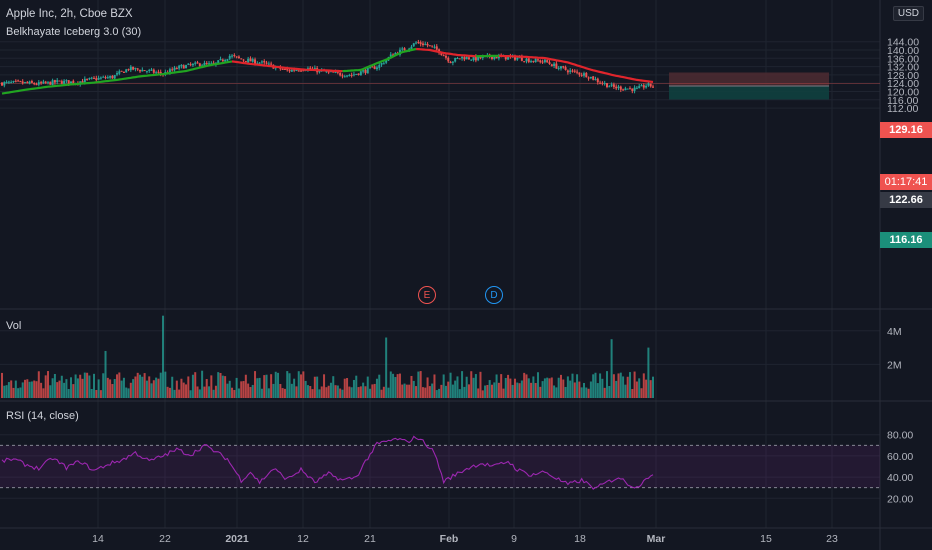 The height and width of the screenshot is (550, 932). Describe the element at coordinates (900, 457) in the screenshot. I see `rsi-tick-label: 60.00` at that location.